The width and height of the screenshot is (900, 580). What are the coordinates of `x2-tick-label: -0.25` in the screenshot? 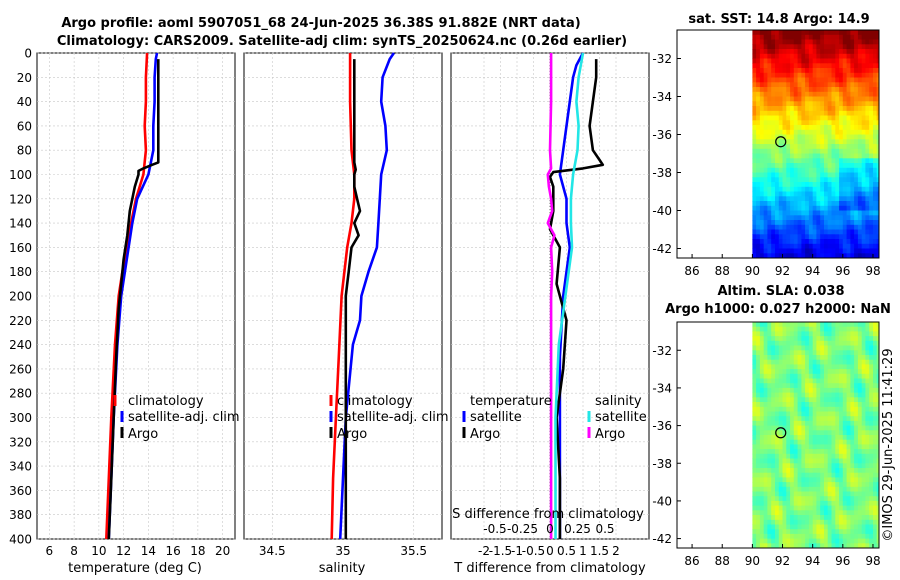 It's located at (522, 529).